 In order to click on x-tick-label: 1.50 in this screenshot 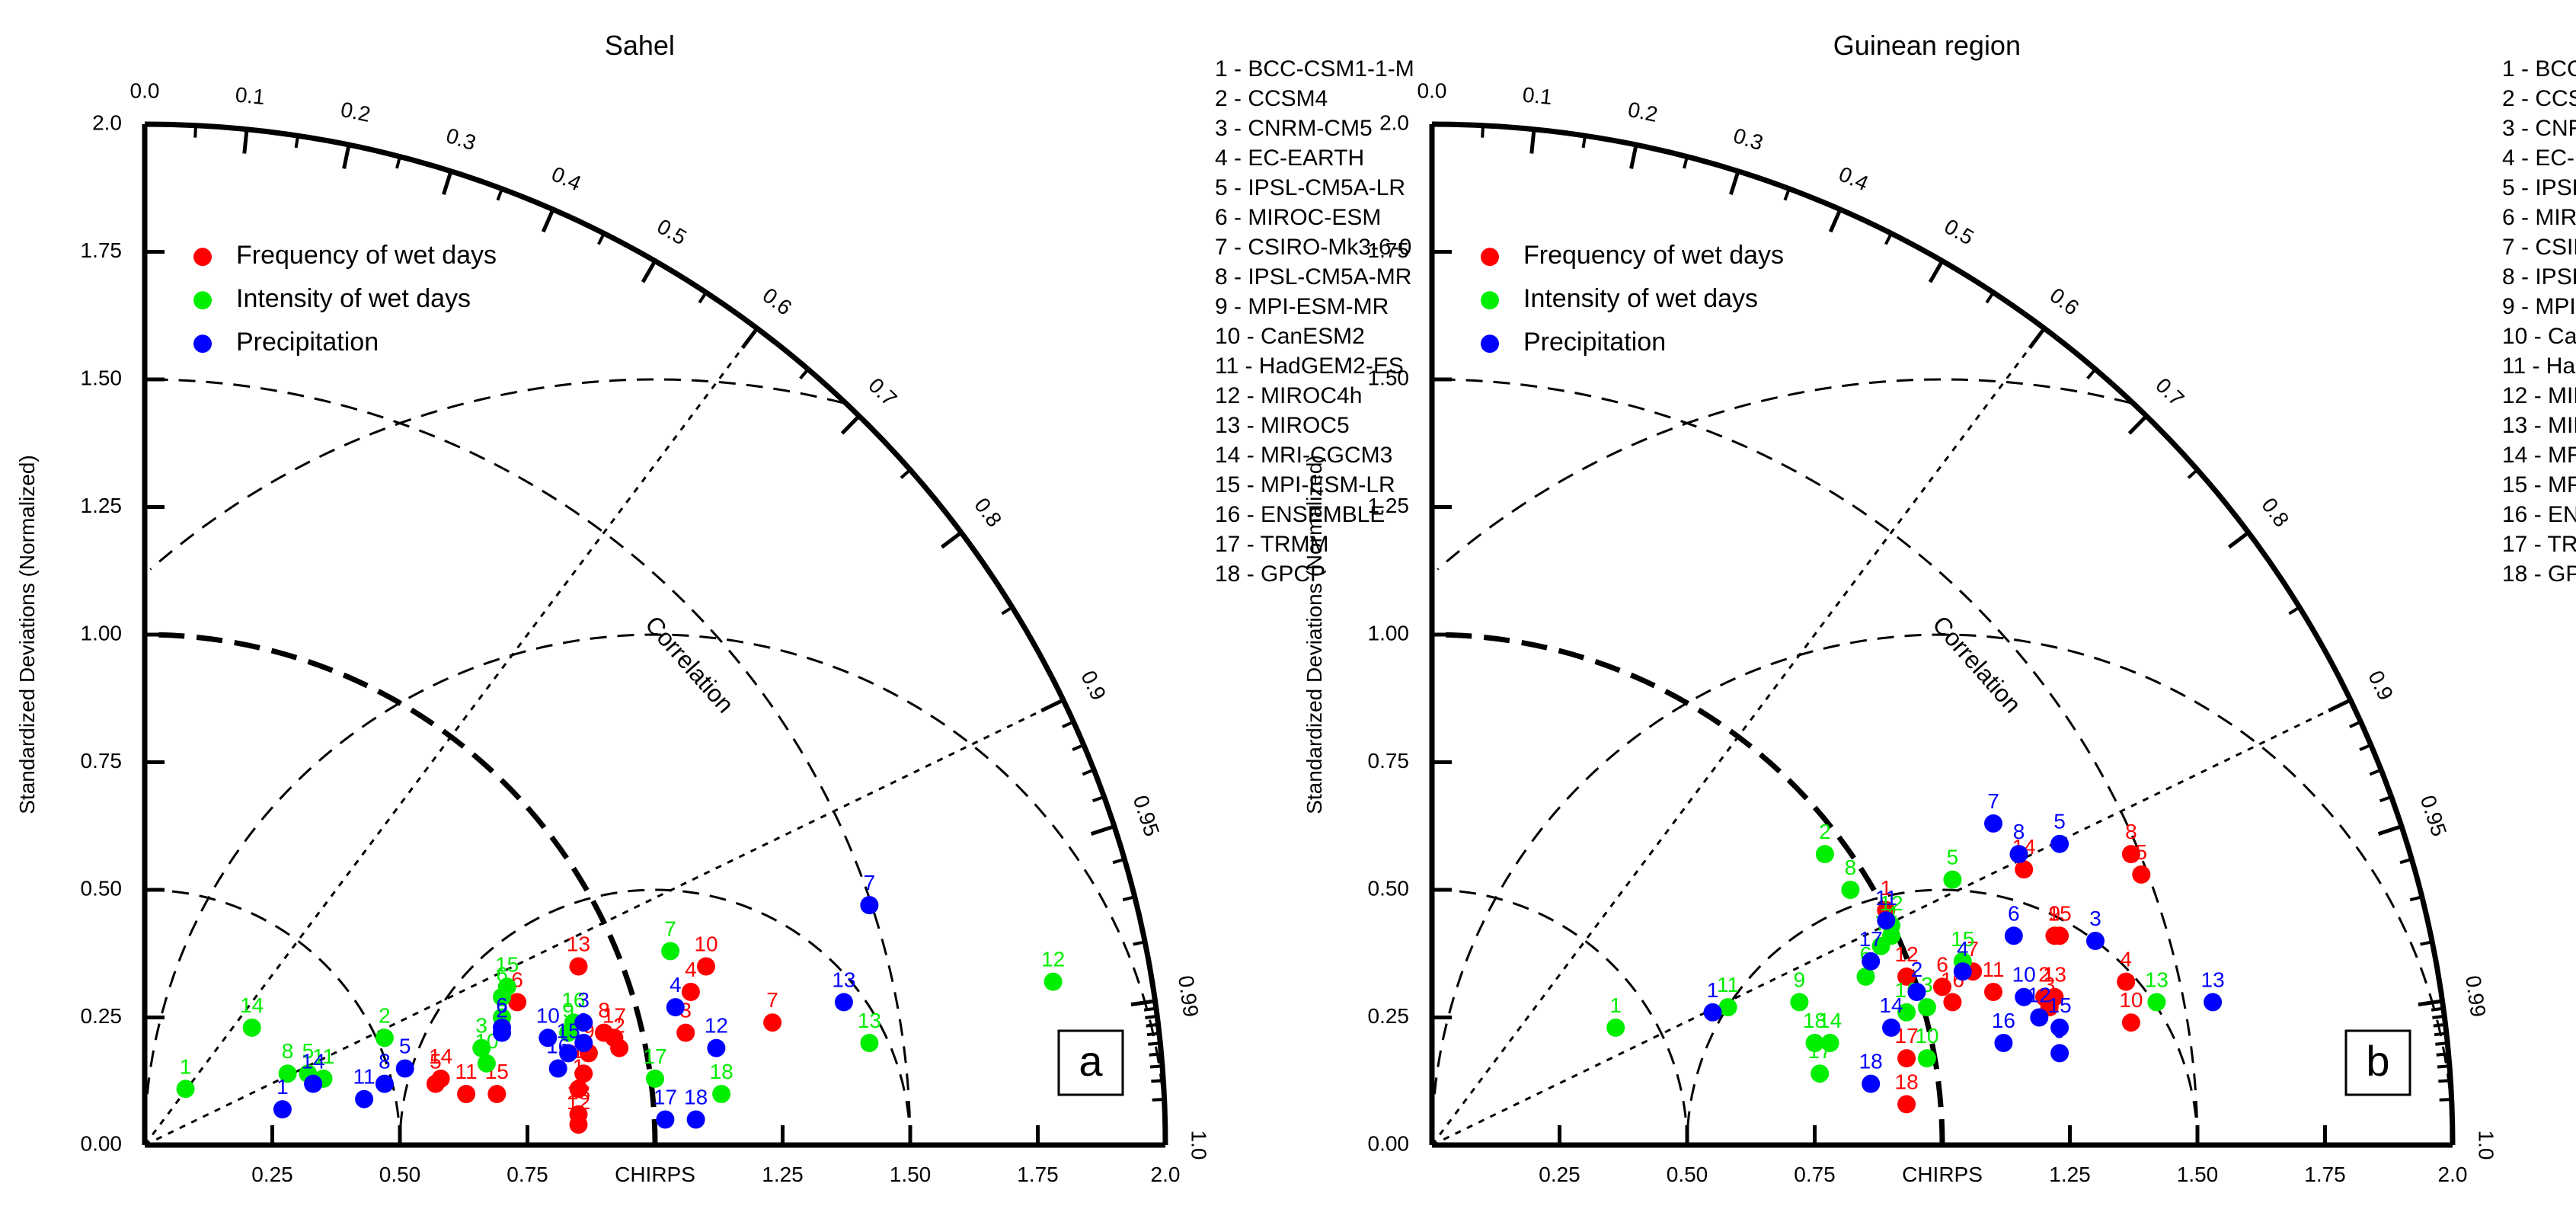, I will do `click(911, 1174)`.